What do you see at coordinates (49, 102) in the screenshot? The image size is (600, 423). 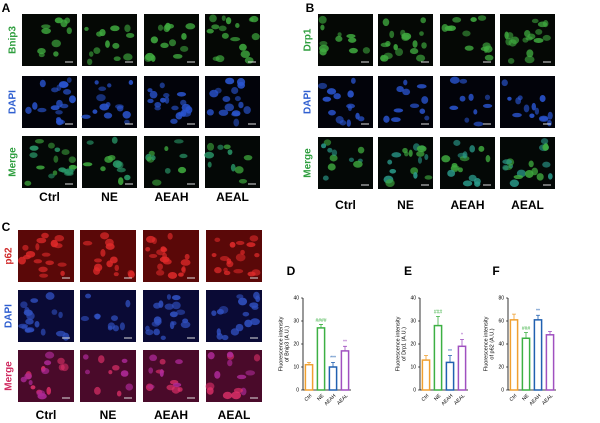 I see `micrograph` at bounding box center [49, 102].